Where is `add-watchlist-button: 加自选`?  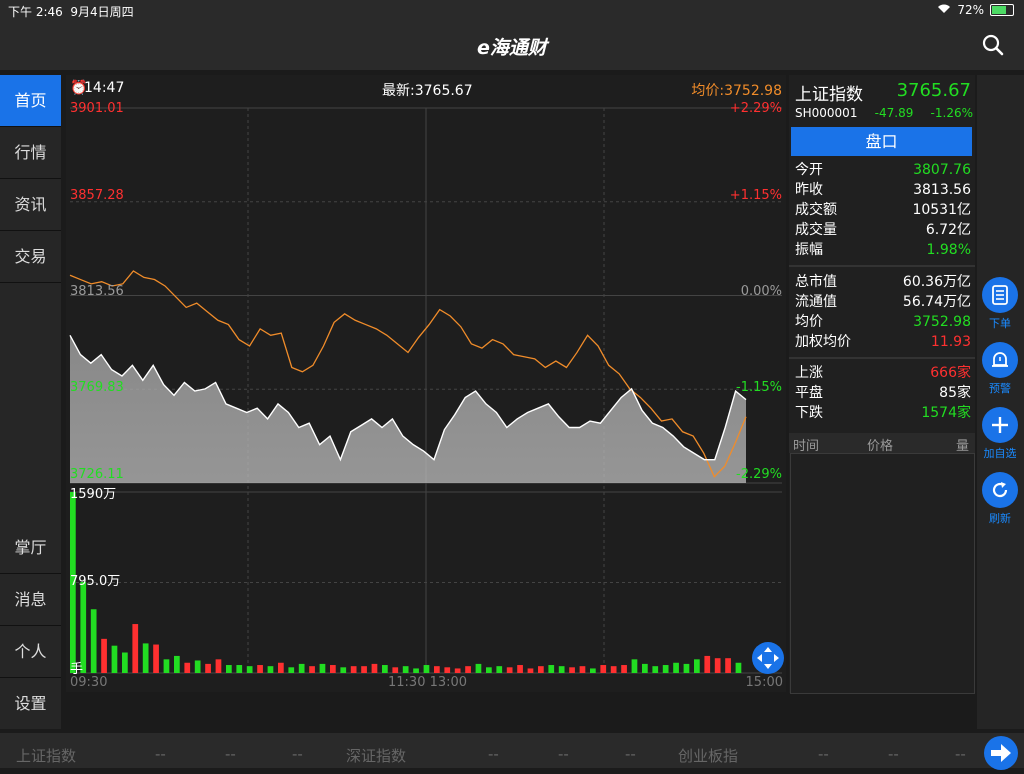
add-watchlist-button: 加自选 is located at coordinates (1000, 434).